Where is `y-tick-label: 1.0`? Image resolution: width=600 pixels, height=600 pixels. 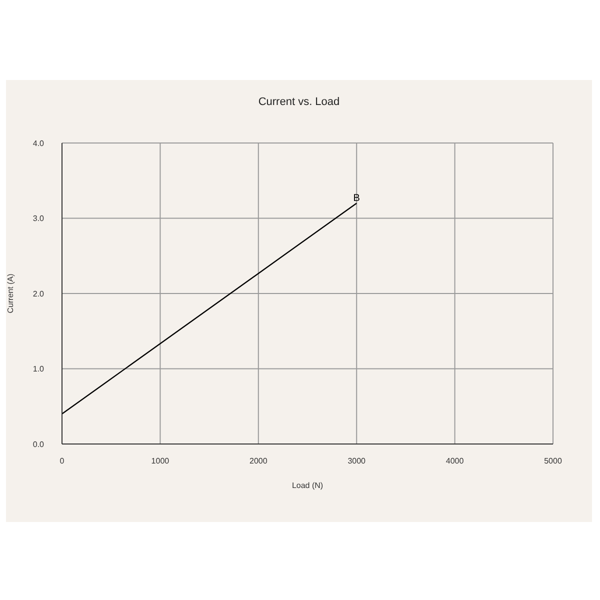 y-tick-label: 1.0 is located at coordinates (38, 369).